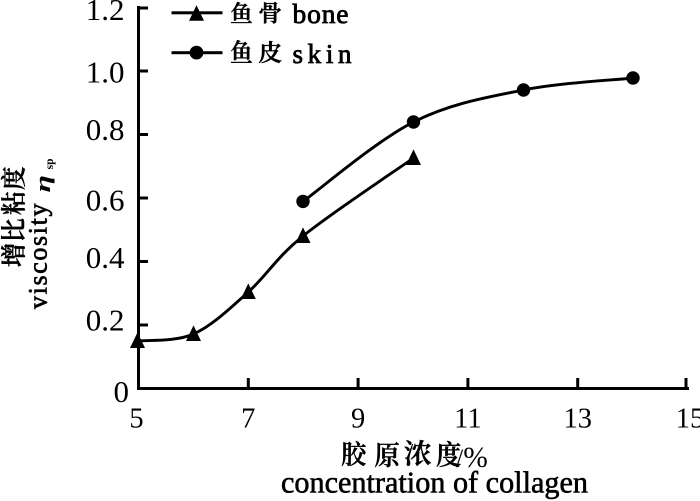  What do you see at coordinates (105, 320) in the screenshot?
I see `svg-text: 0.2` at bounding box center [105, 320].